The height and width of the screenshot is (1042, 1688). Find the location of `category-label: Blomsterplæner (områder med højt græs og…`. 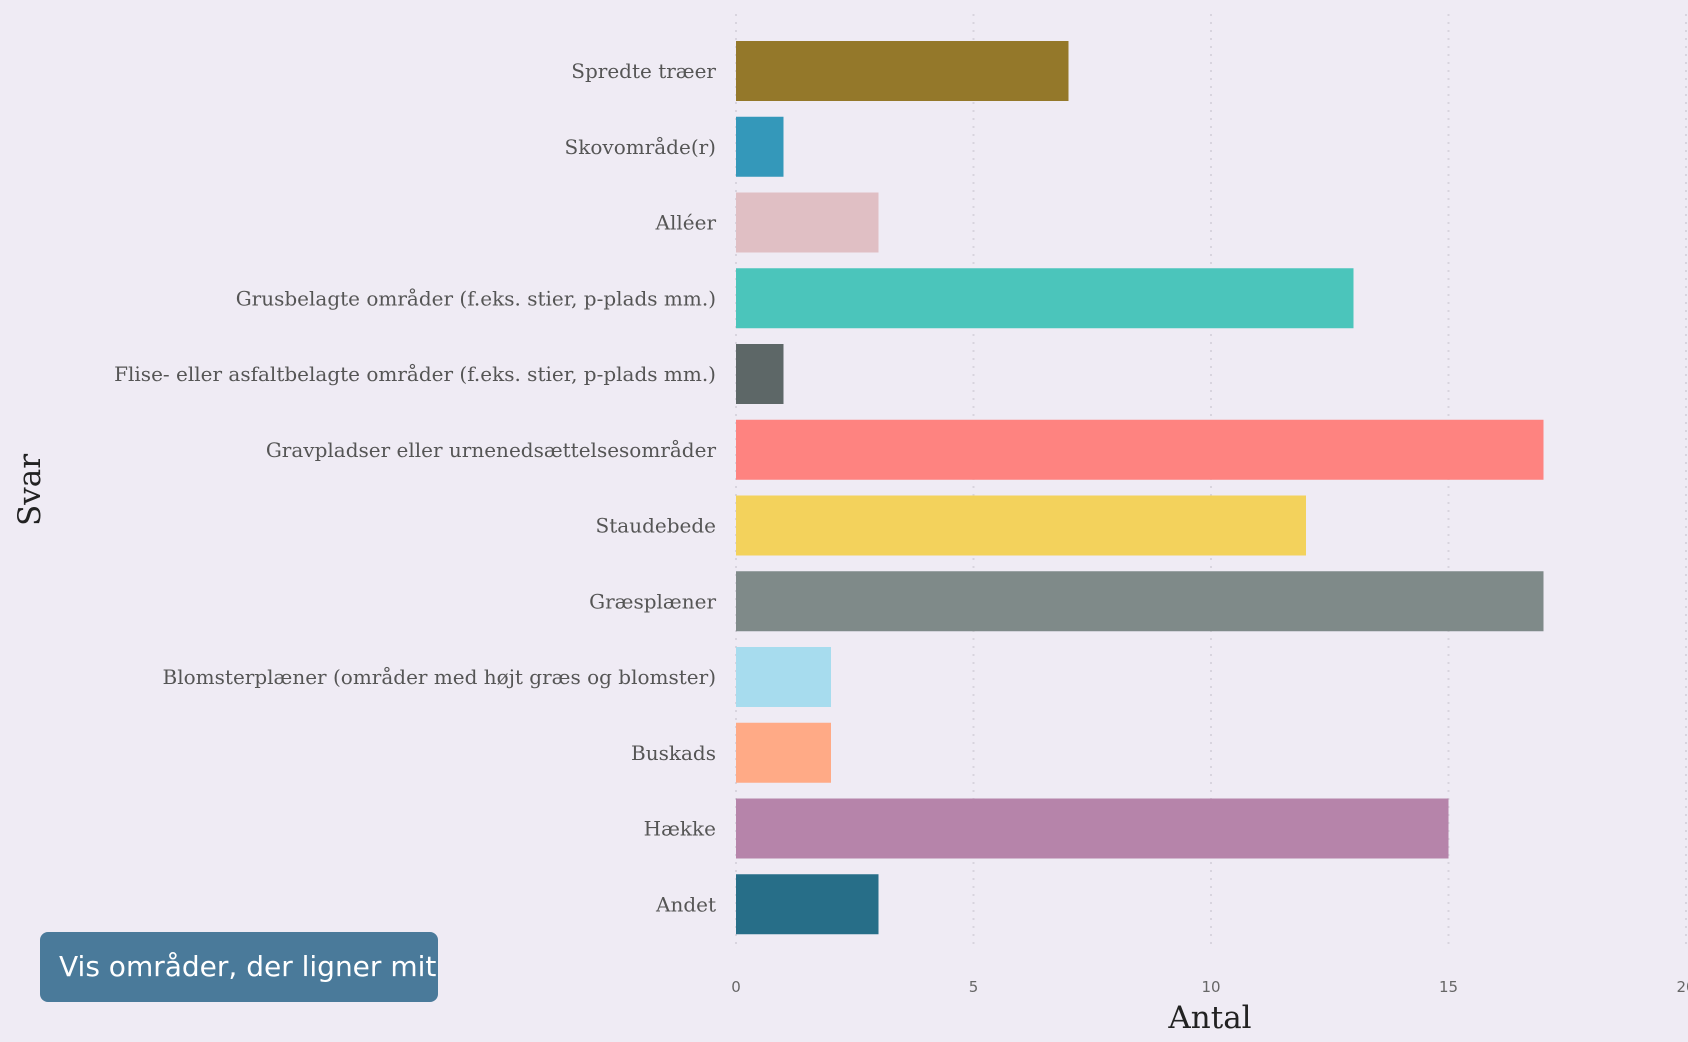

category-label: Blomsterplæner (områder med højt græs og… is located at coordinates (439, 677).